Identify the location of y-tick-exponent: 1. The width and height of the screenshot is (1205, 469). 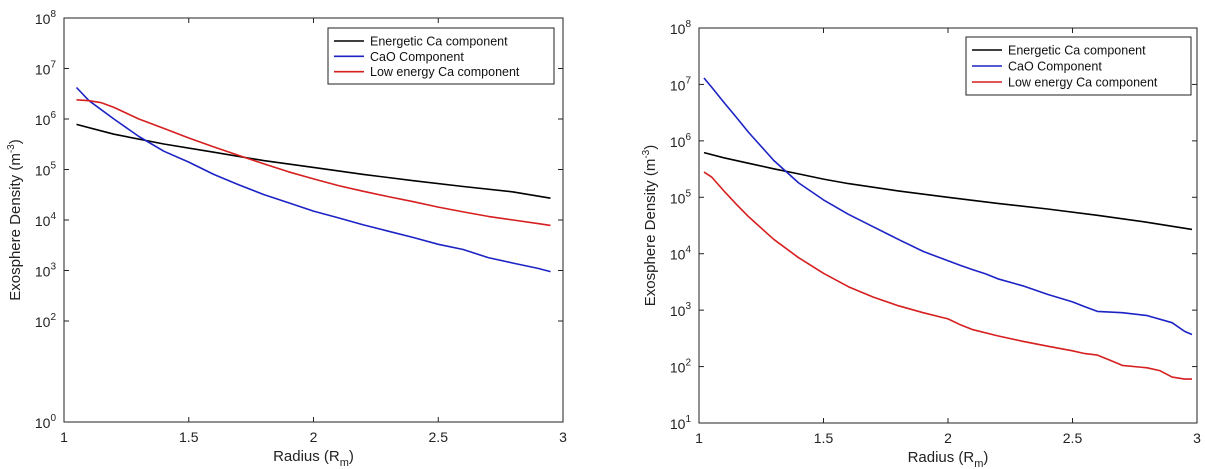
(688, 419).